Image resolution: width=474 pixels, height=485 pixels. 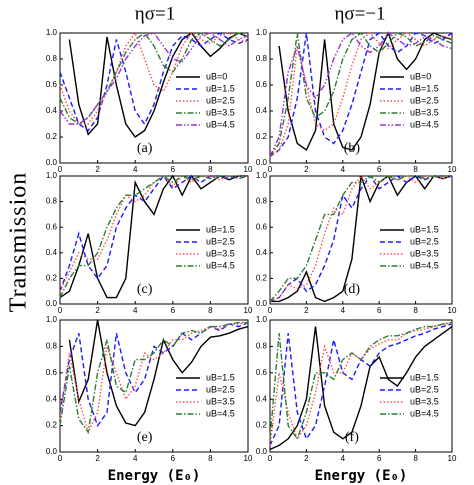 What do you see at coordinates (145, 148) in the screenshot?
I see `panel-label: (a)` at bounding box center [145, 148].